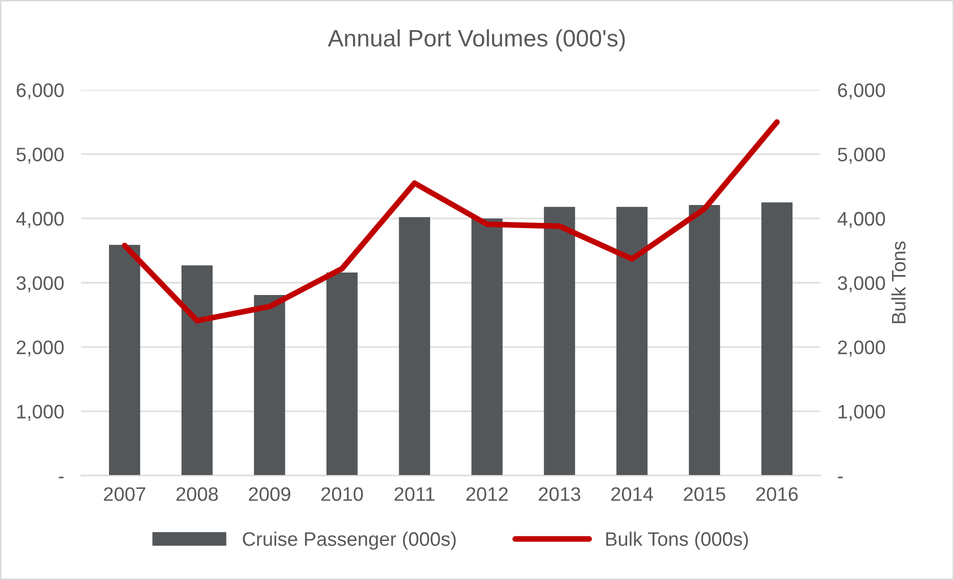  I want to click on x-tick-label: 2007, so click(125, 494).